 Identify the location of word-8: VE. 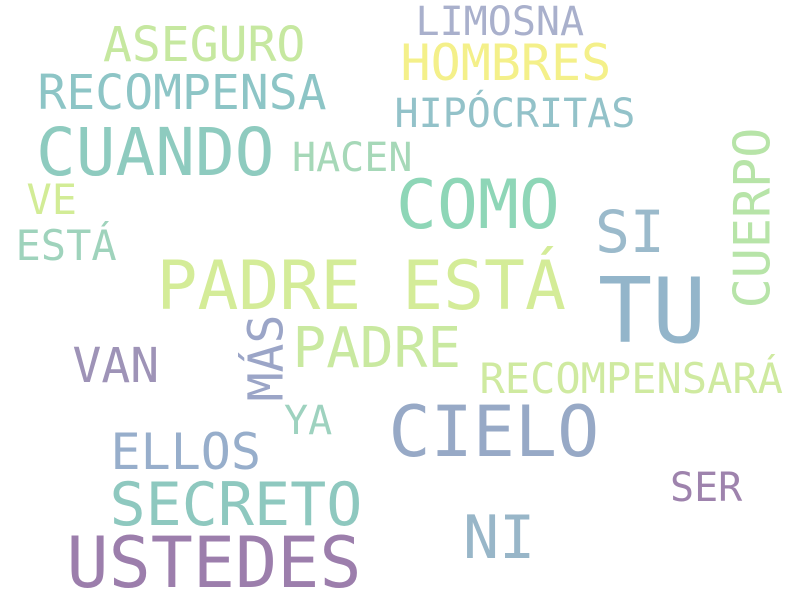
(52, 199).